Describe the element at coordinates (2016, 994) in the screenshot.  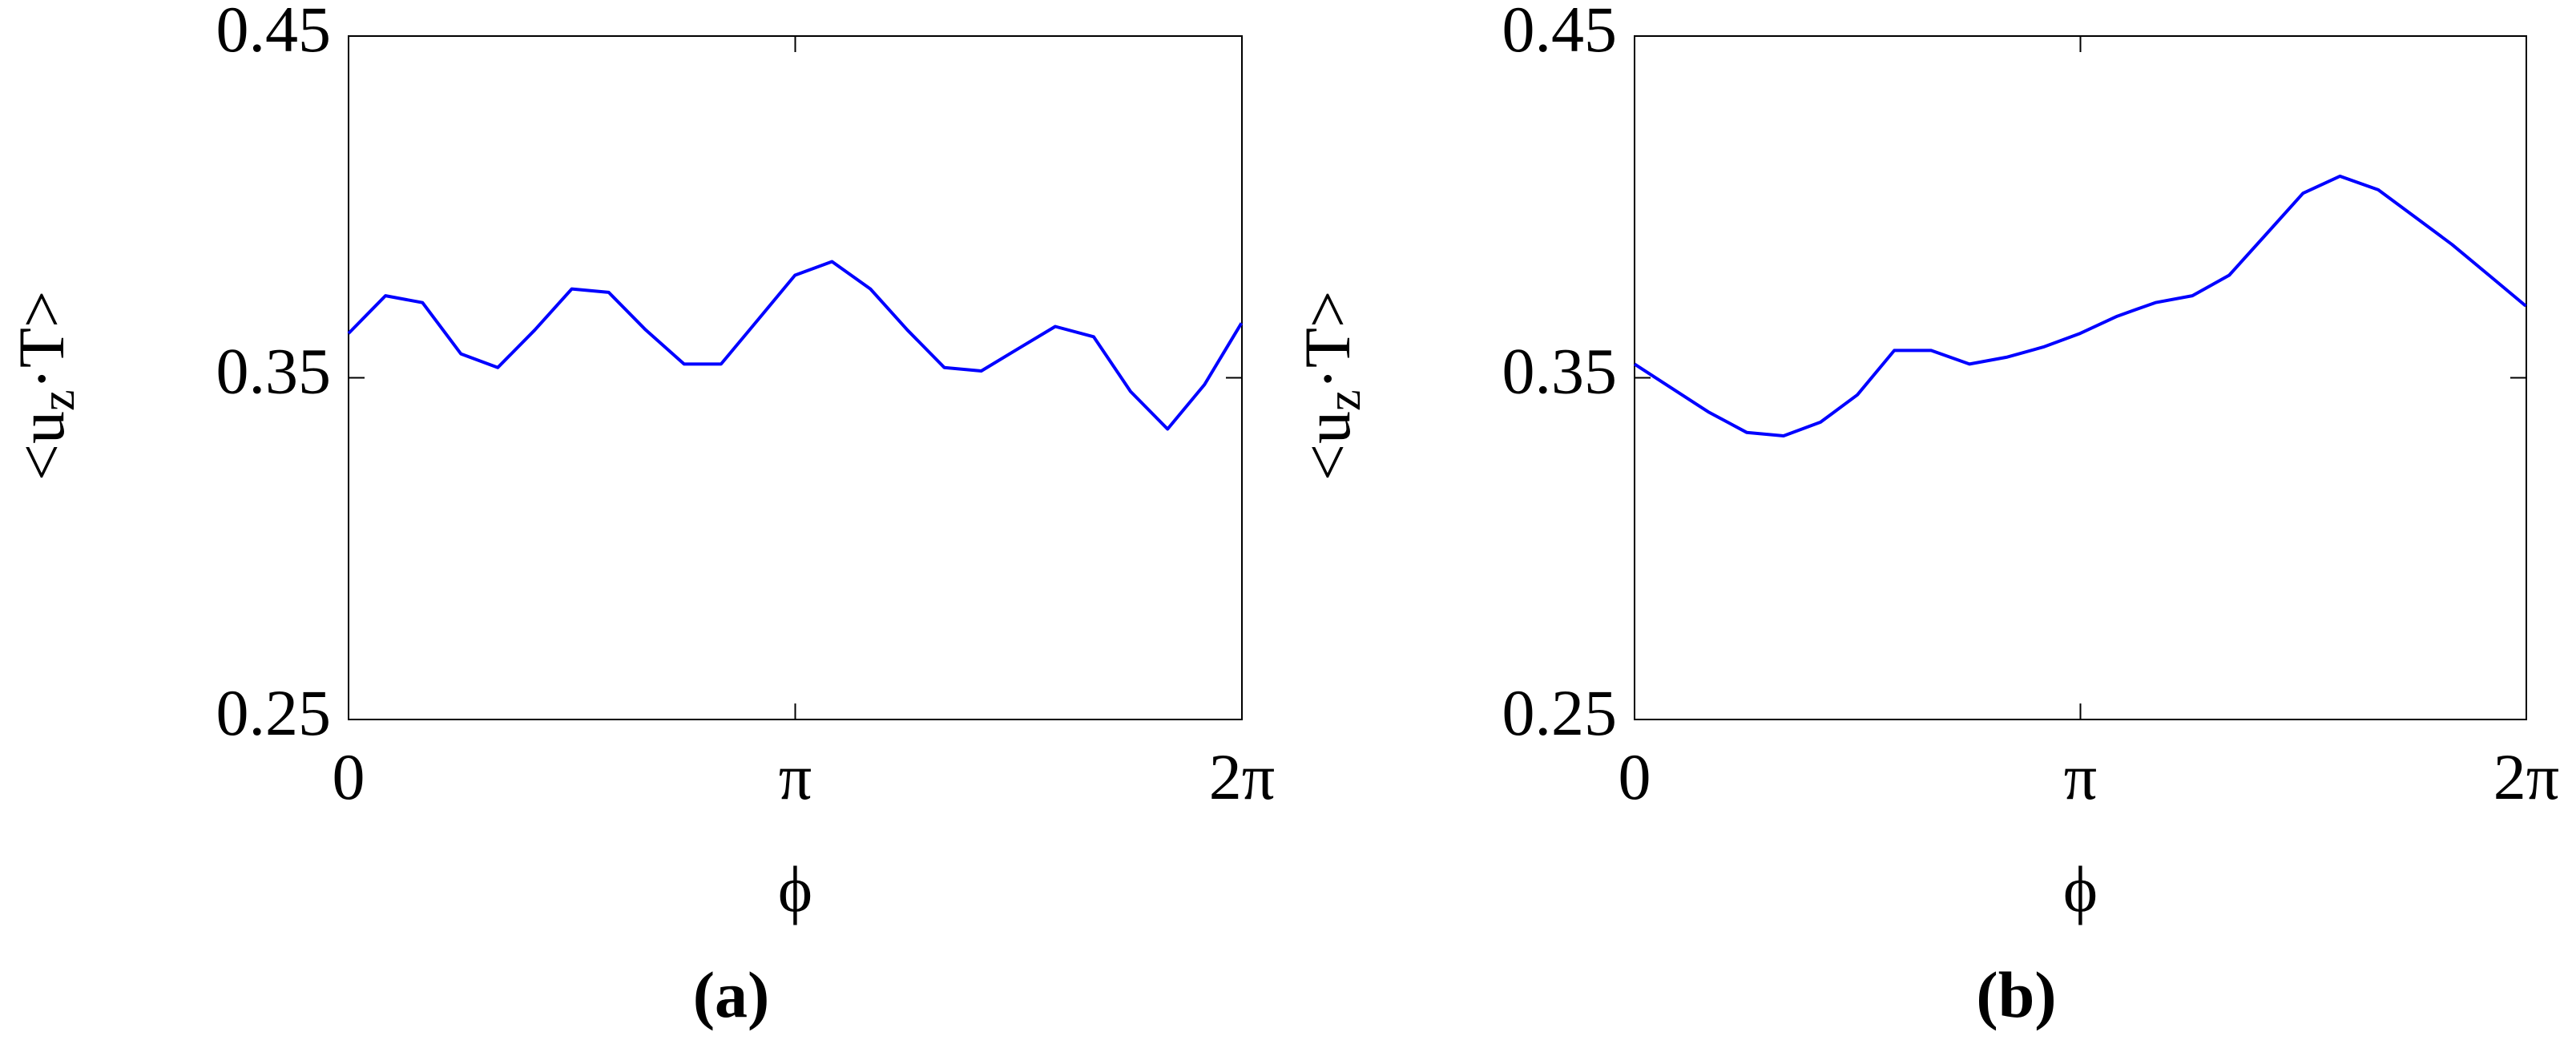
I see `panel-caption: (b)` at that location.